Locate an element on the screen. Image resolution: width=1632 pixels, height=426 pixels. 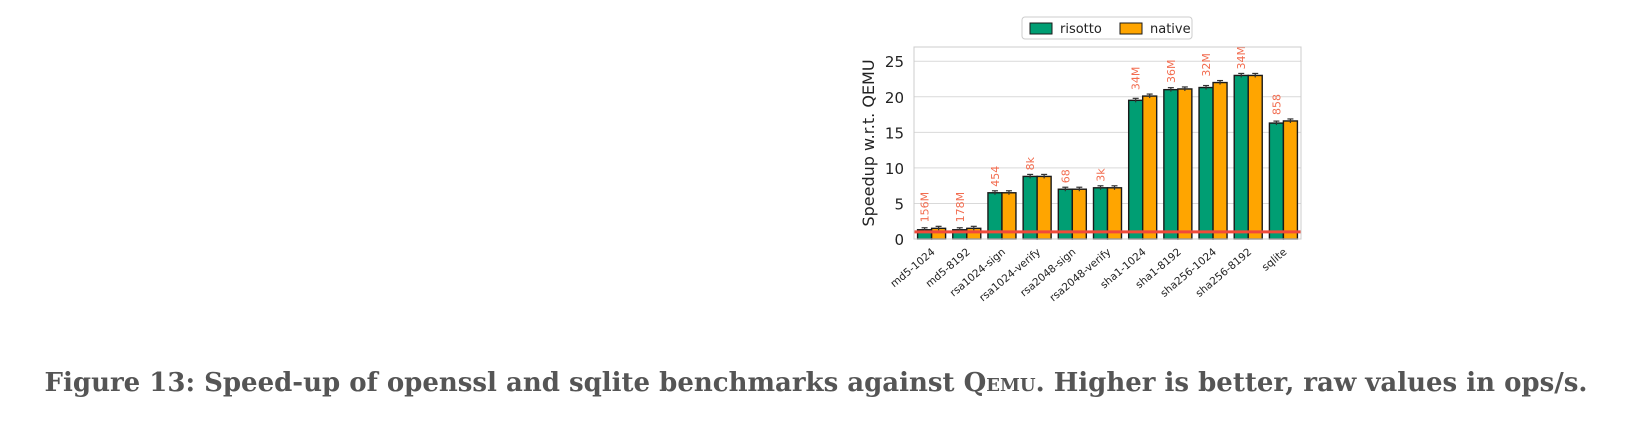
y-tick-label: 0 is located at coordinates (899, 240).